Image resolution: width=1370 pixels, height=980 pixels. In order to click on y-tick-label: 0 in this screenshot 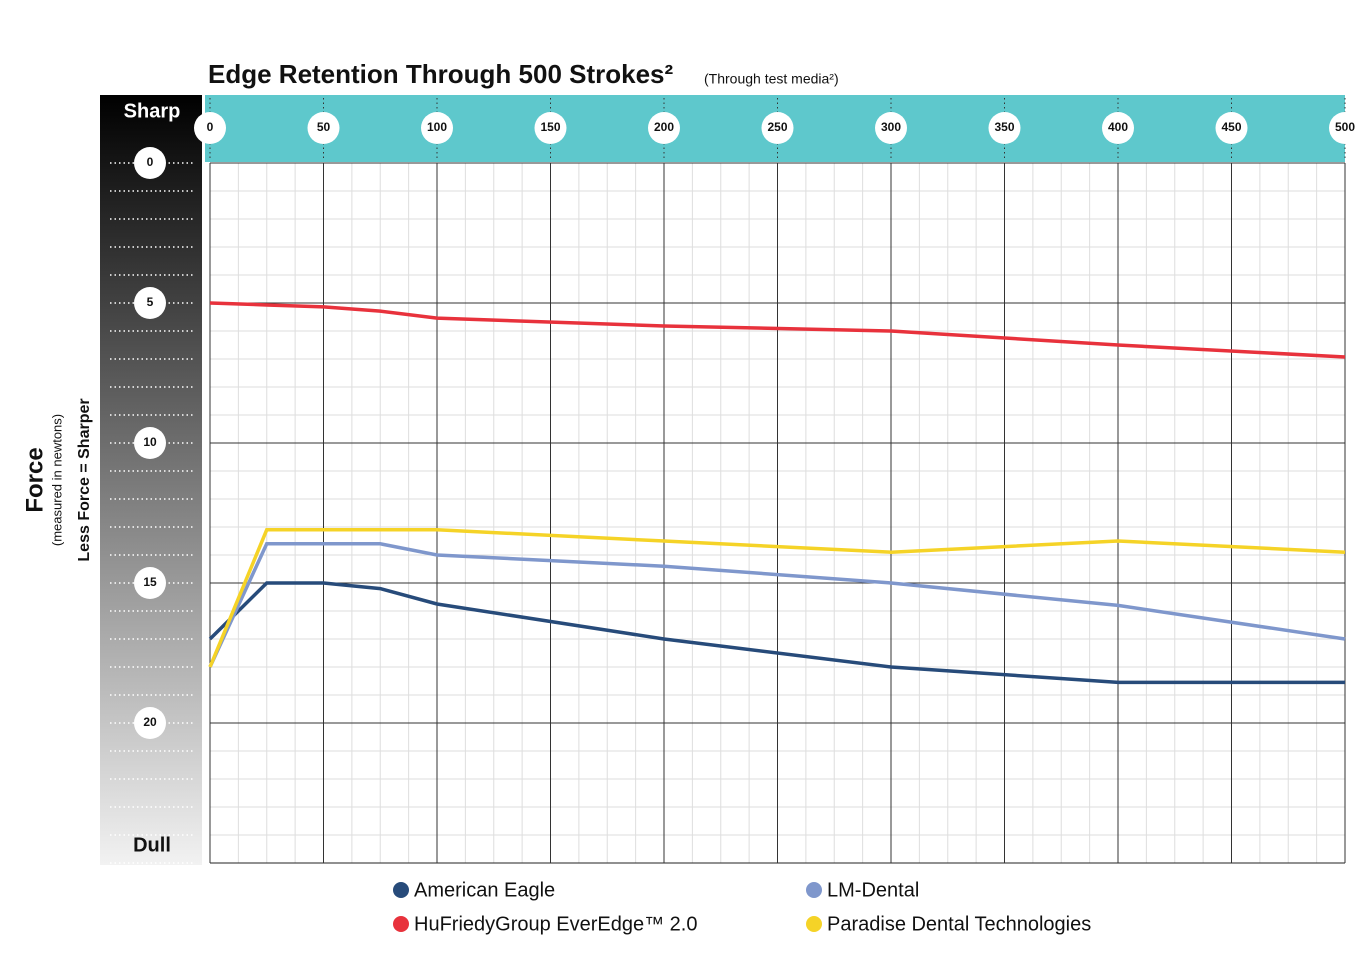, I will do `click(150, 162)`.